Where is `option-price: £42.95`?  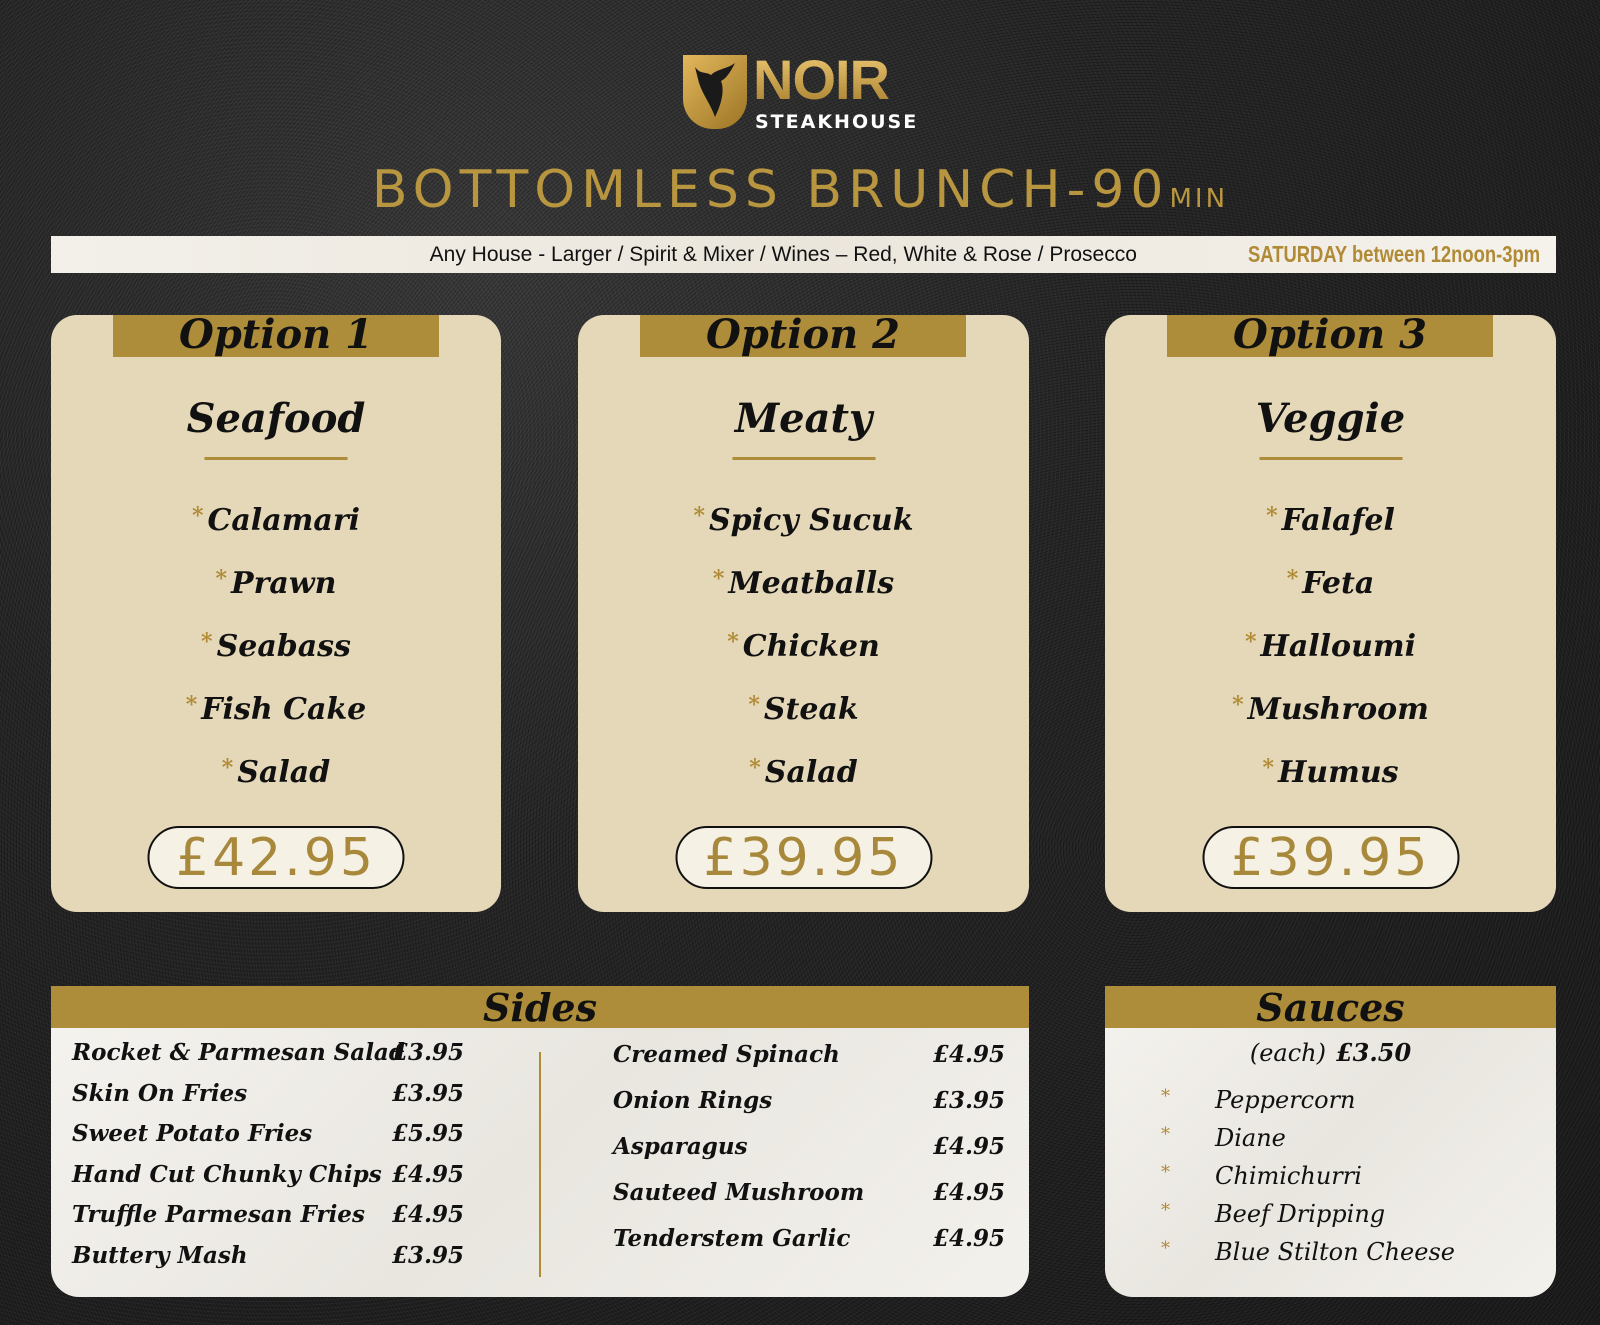
option-price: £42.95 is located at coordinates (276, 857).